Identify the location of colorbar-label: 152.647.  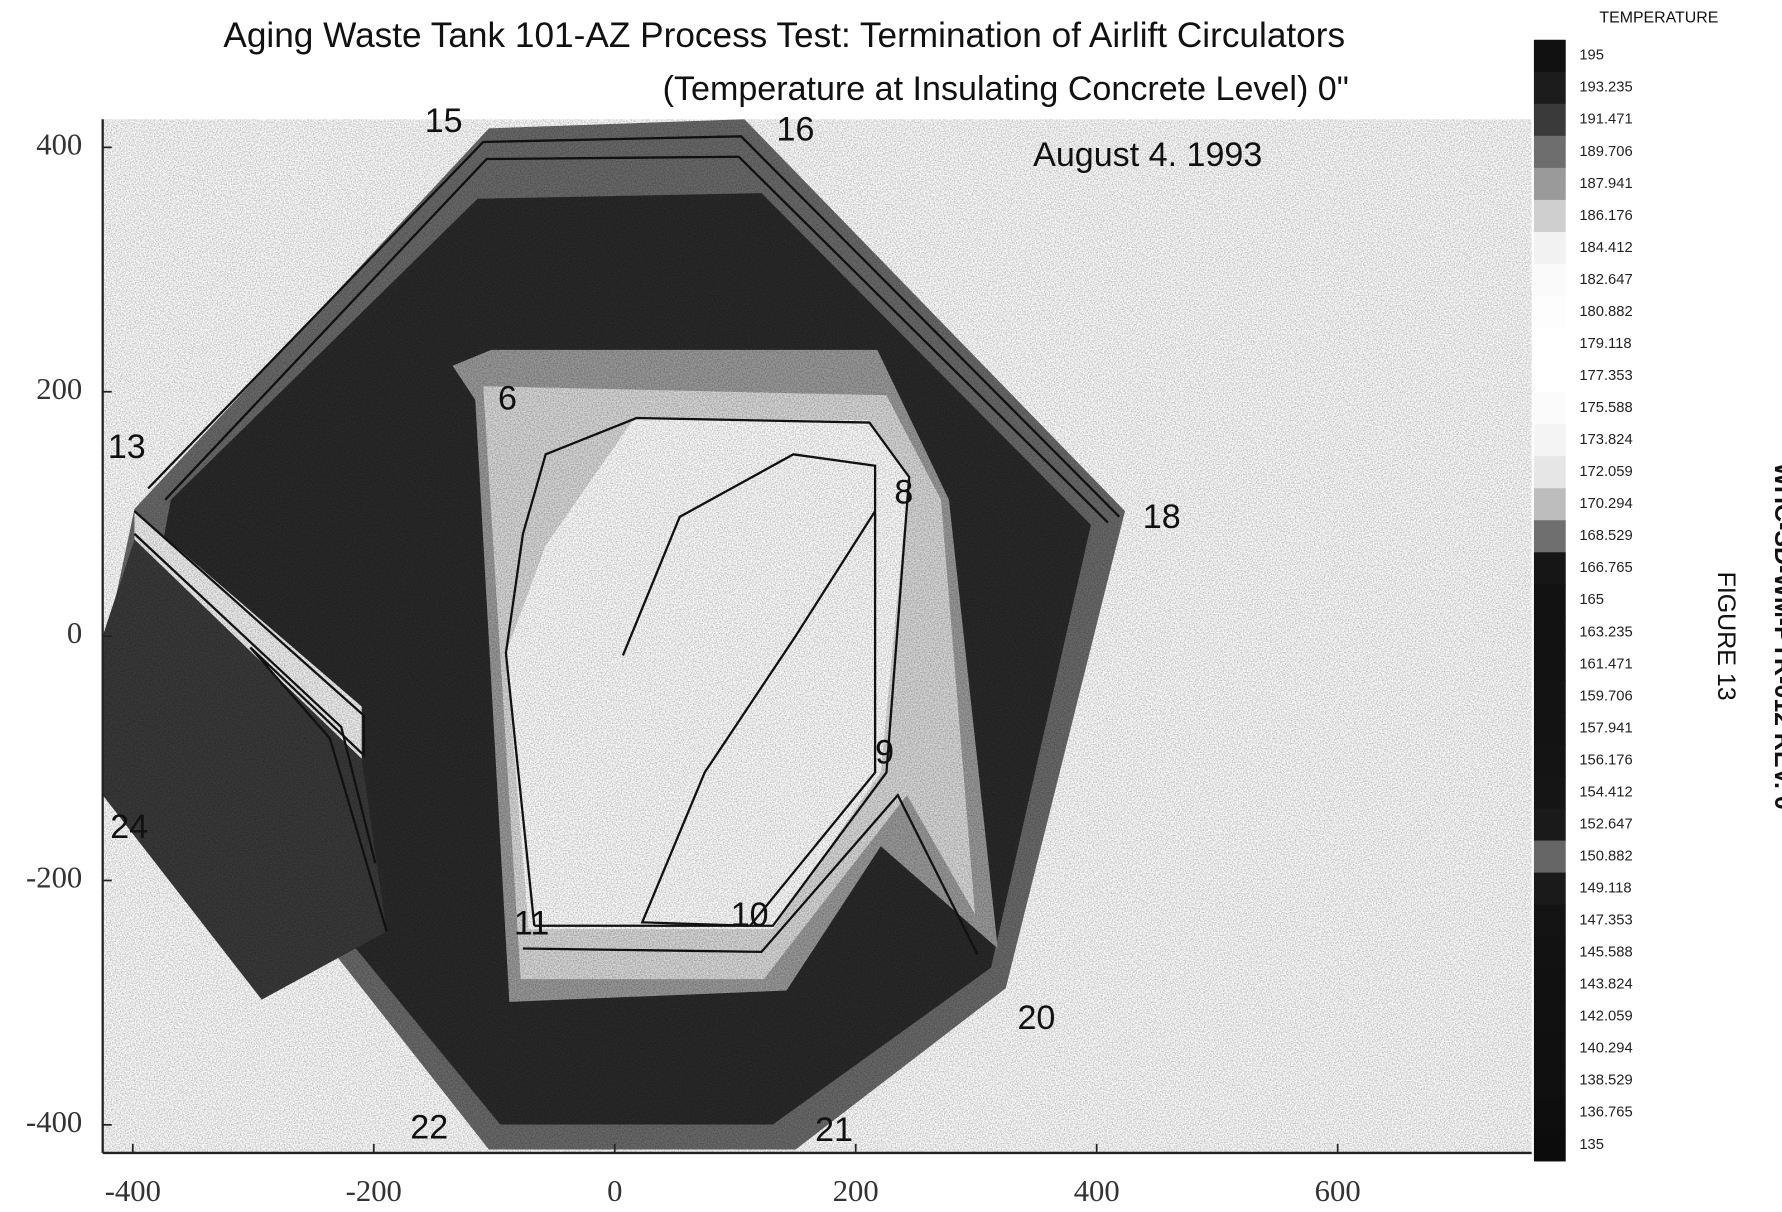
(1605, 824).